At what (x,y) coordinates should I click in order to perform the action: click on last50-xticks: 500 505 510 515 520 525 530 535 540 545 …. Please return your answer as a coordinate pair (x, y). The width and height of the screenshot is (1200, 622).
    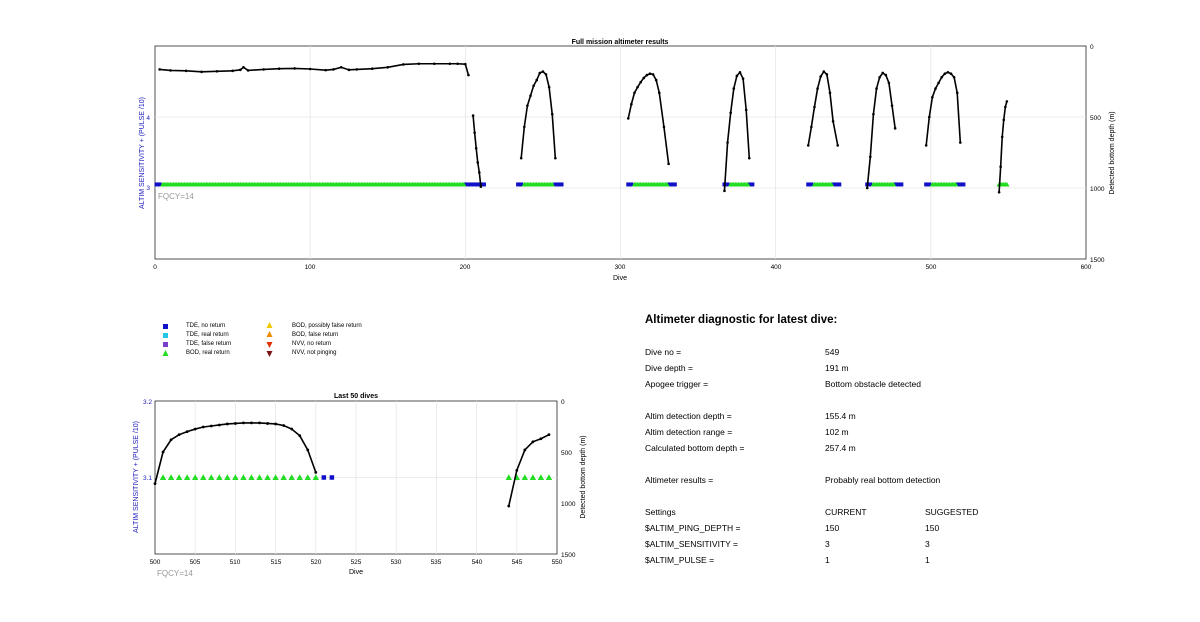
    Looking at the image, I should click on (356, 562).